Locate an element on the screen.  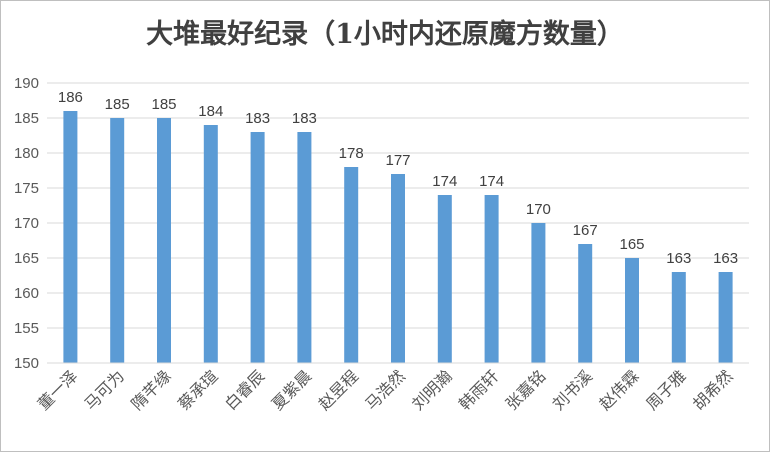
data-label: 177 is located at coordinates (397, 160).